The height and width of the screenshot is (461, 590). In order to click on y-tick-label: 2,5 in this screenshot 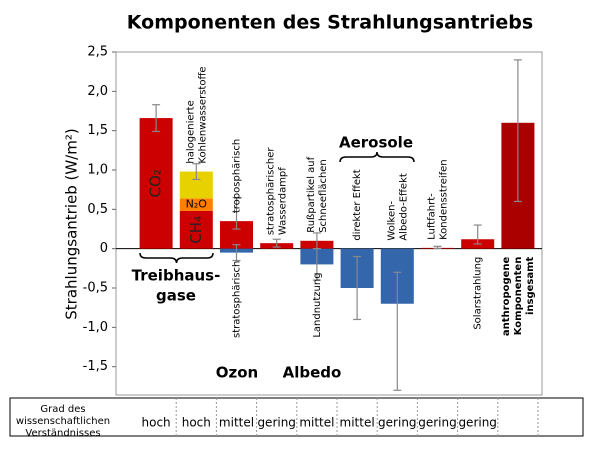, I will do `click(97, 52)`.